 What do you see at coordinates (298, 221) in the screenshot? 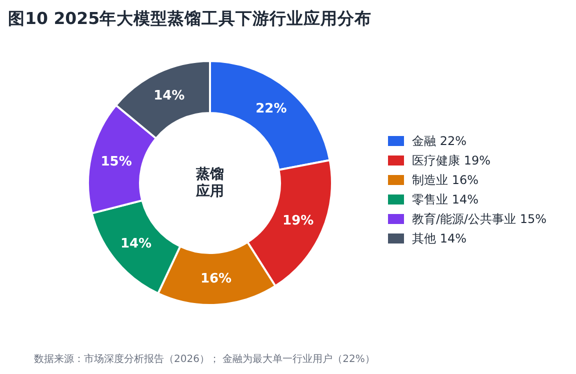
I see `data-label: 19%` at bounding box center [298, 221].